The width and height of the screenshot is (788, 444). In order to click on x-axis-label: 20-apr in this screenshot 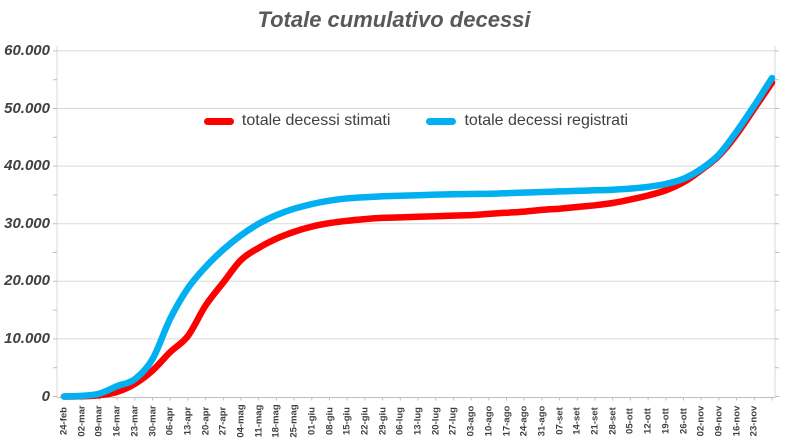, I will do `click(206, 421)`.